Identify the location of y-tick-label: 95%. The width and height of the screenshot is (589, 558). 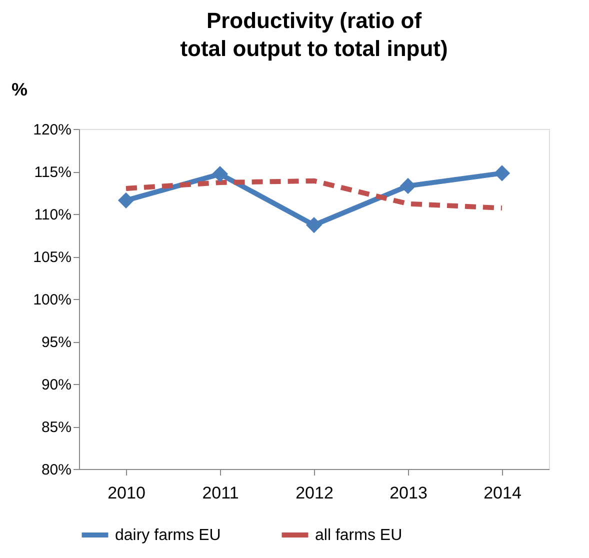
(56, 342).